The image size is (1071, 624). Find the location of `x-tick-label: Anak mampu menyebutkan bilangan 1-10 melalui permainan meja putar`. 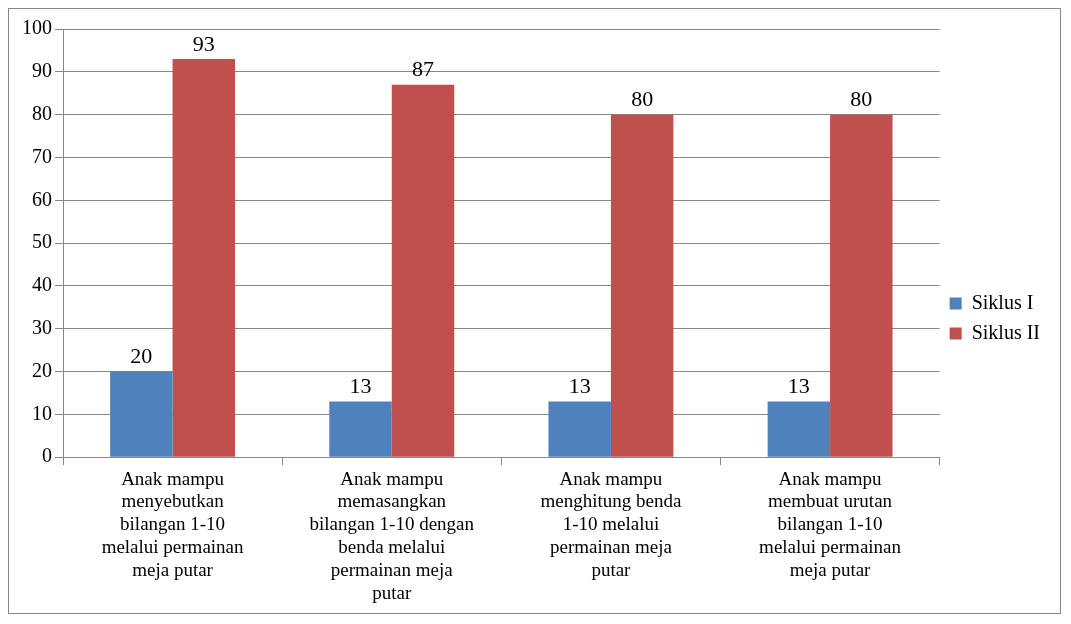

x-tick-label: Anak mampu menyebutkan bilangan 1-10 melalui permainan meja putar is located at coordinates (173, 523).